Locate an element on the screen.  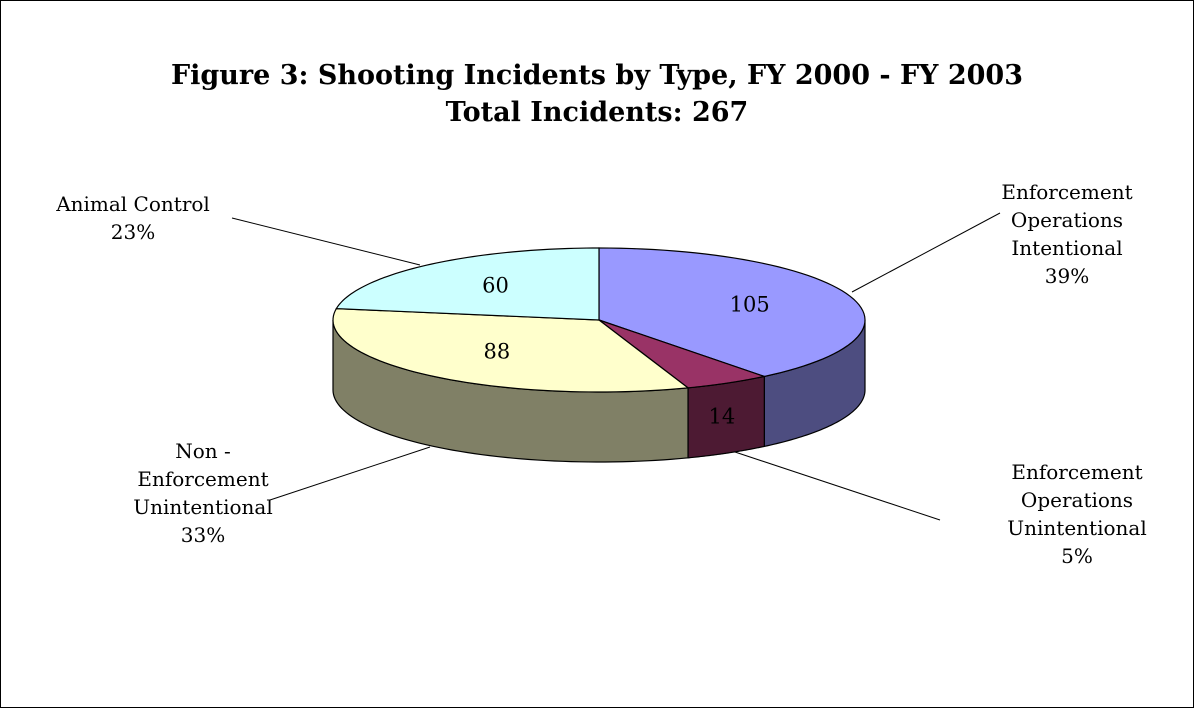
data-label: 88 is located at coordinates (497, 352).